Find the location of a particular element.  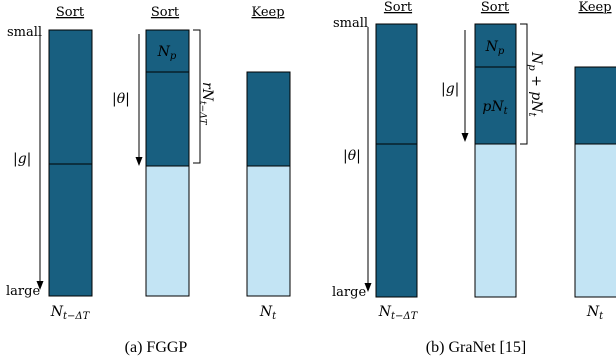

panel-b-pnt-label: pNt is located at coordinates (495, 108).